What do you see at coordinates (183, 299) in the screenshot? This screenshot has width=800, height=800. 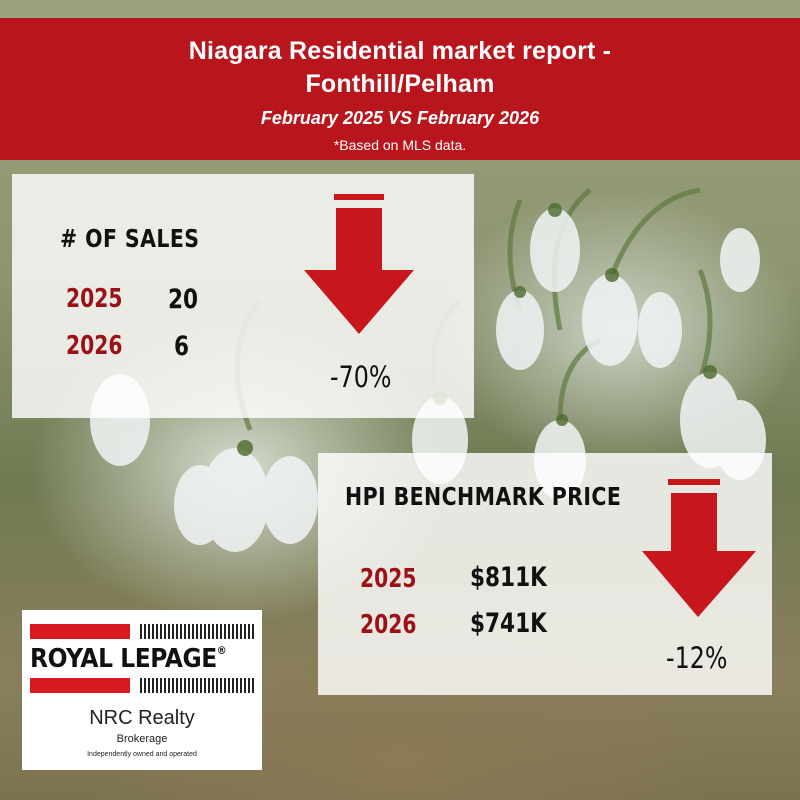 I see `sales-value-2025: 20` at bounding box center [183, 299].